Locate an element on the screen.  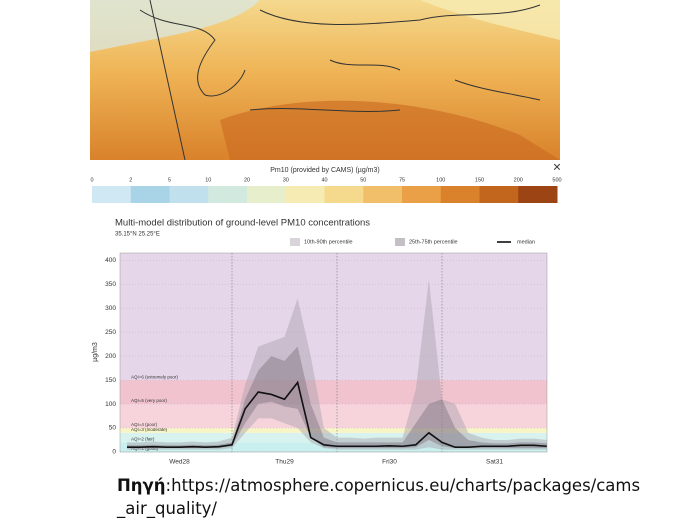
legend-label: median is located at coordinates (526, 242).